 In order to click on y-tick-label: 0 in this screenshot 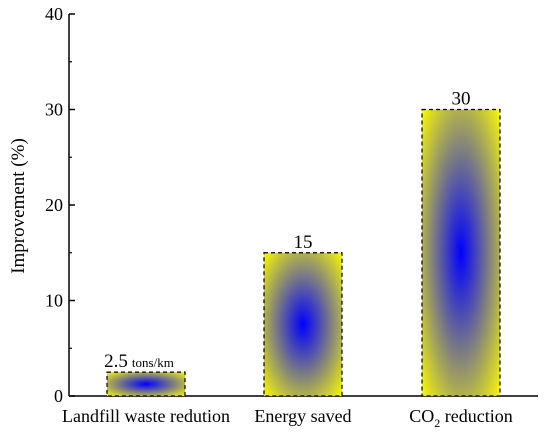, I will do `click(58, 396)`.